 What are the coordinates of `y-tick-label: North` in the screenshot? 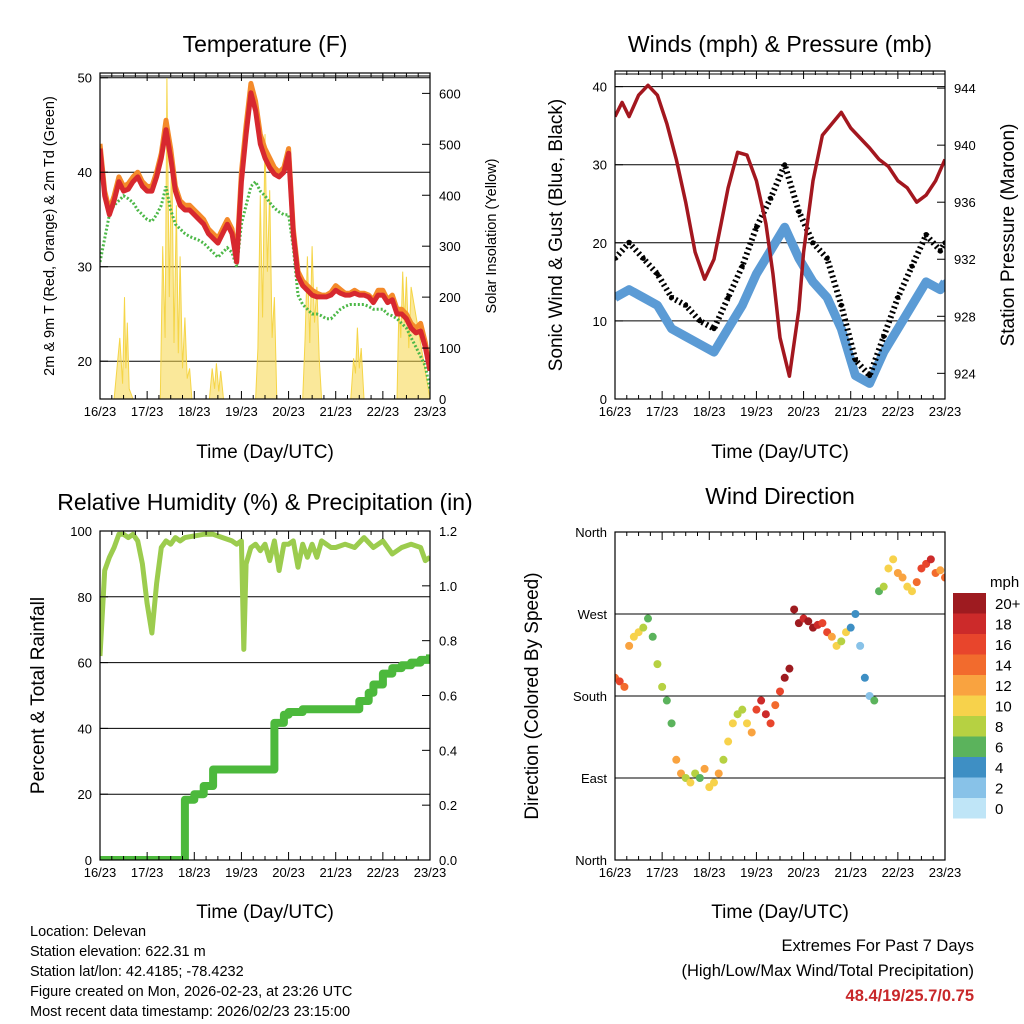 It's located at (591, 532).